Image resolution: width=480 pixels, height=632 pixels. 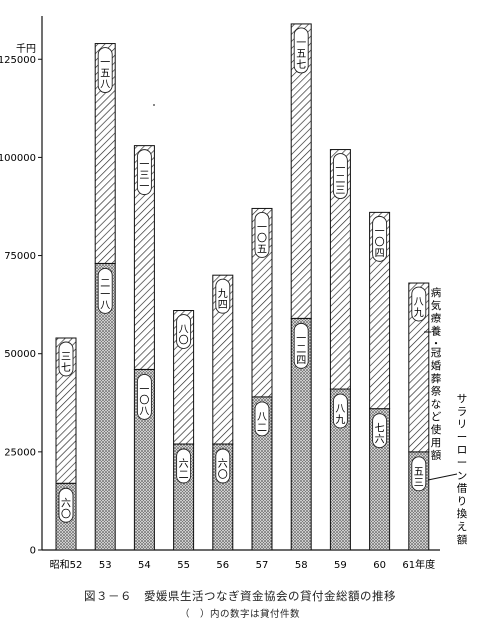 I want to click on annotation-loan-char: ー, so click(x=462, y=463).